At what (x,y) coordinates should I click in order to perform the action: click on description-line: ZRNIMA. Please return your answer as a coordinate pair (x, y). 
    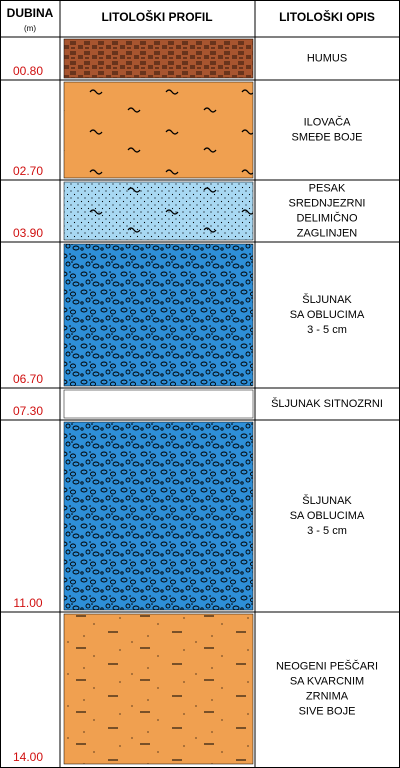
    Looking at the image, I should click on (327, 696).